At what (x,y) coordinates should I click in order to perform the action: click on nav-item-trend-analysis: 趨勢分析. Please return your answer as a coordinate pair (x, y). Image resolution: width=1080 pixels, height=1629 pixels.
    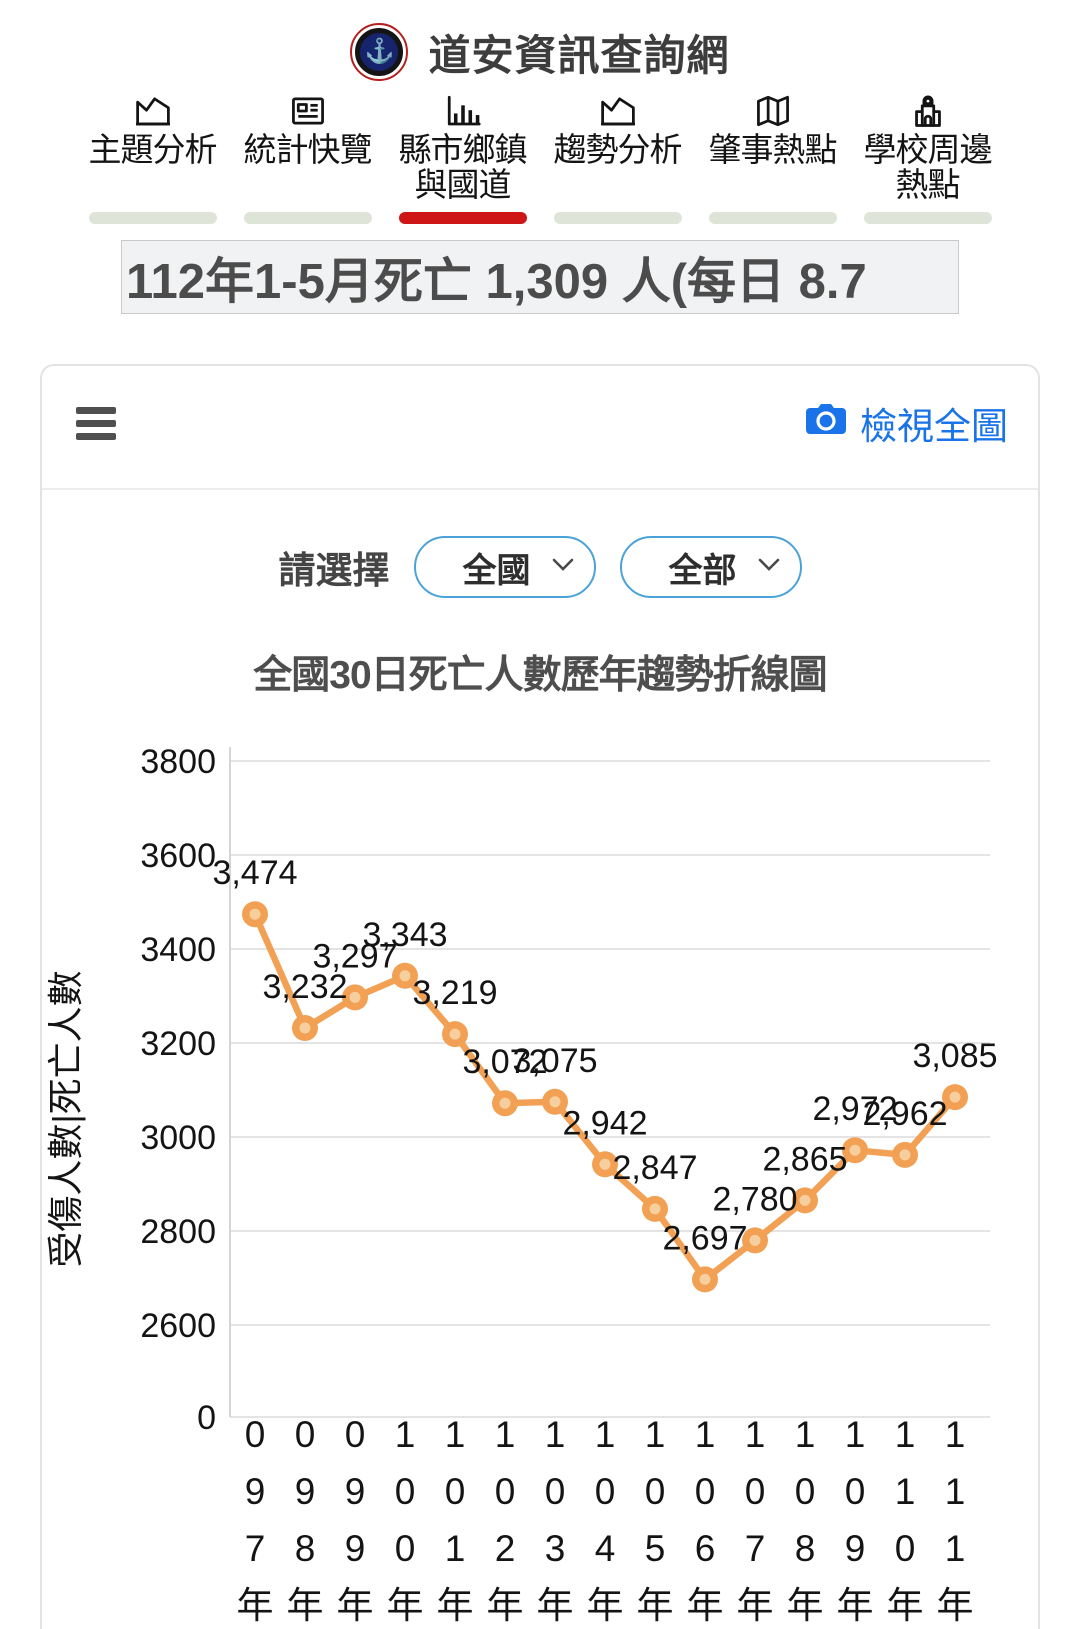
    Looking at the image, I should click on (618, 158).